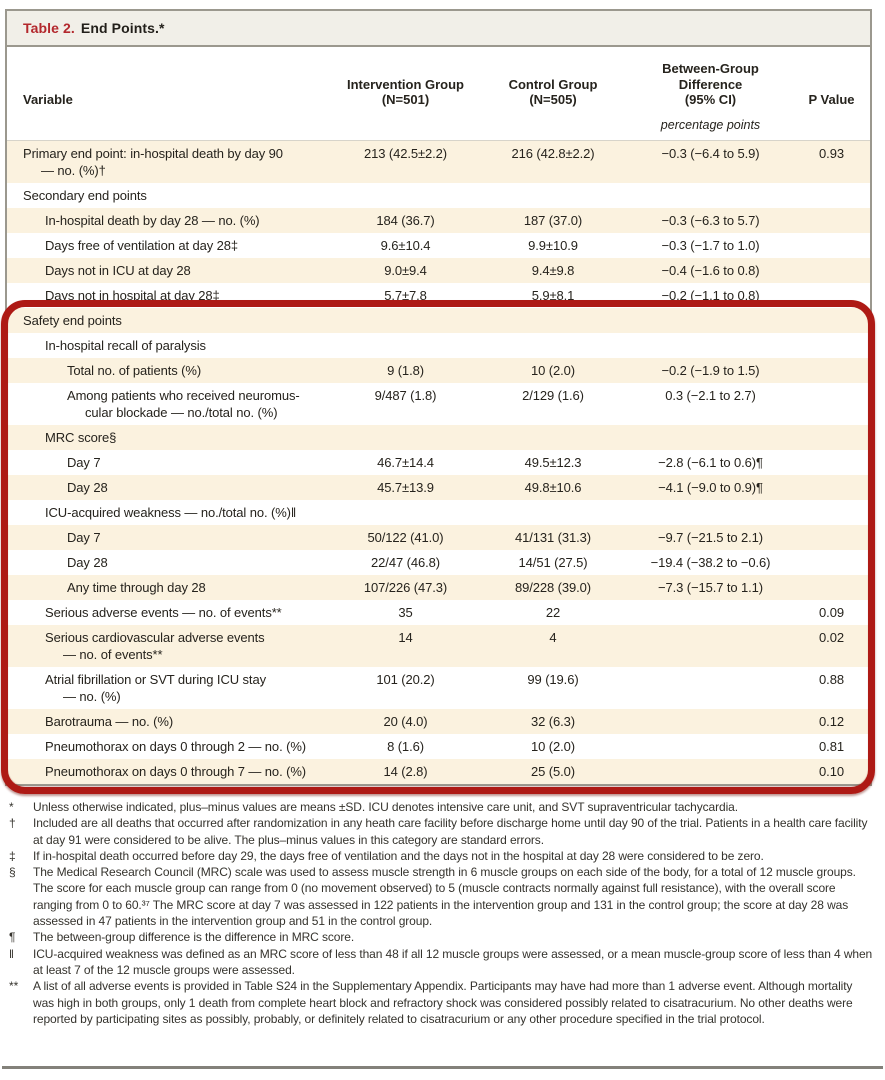 The height and width of the screenshot is (1080, 885). I want to click on footnote-marker: ‡, so click(12, 855).